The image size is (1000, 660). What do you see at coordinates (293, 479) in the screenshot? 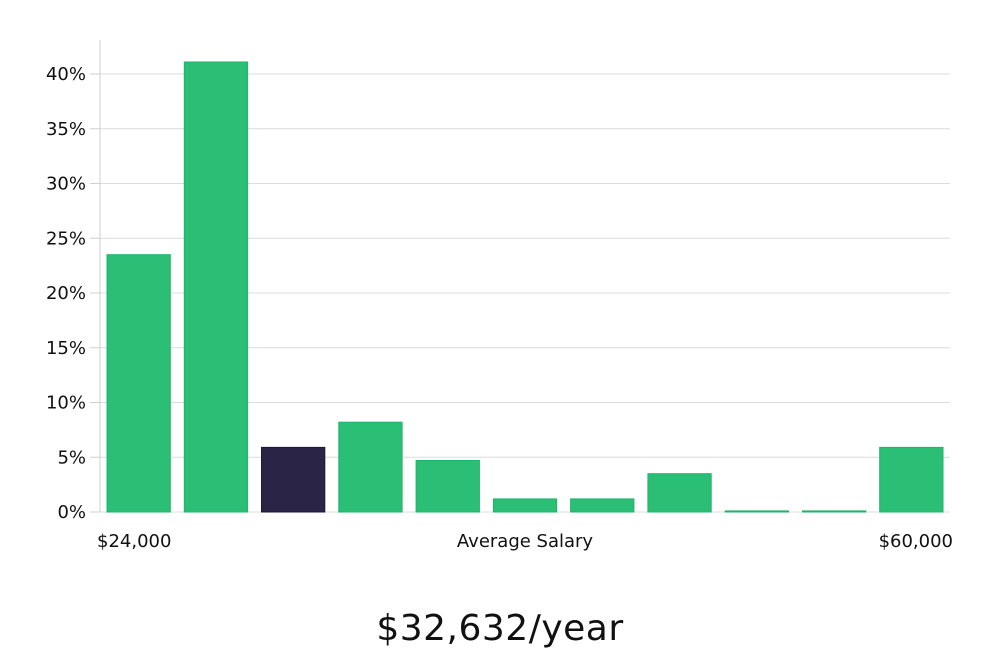
I see `bar-highlighted` at bounding box center [293, 479].